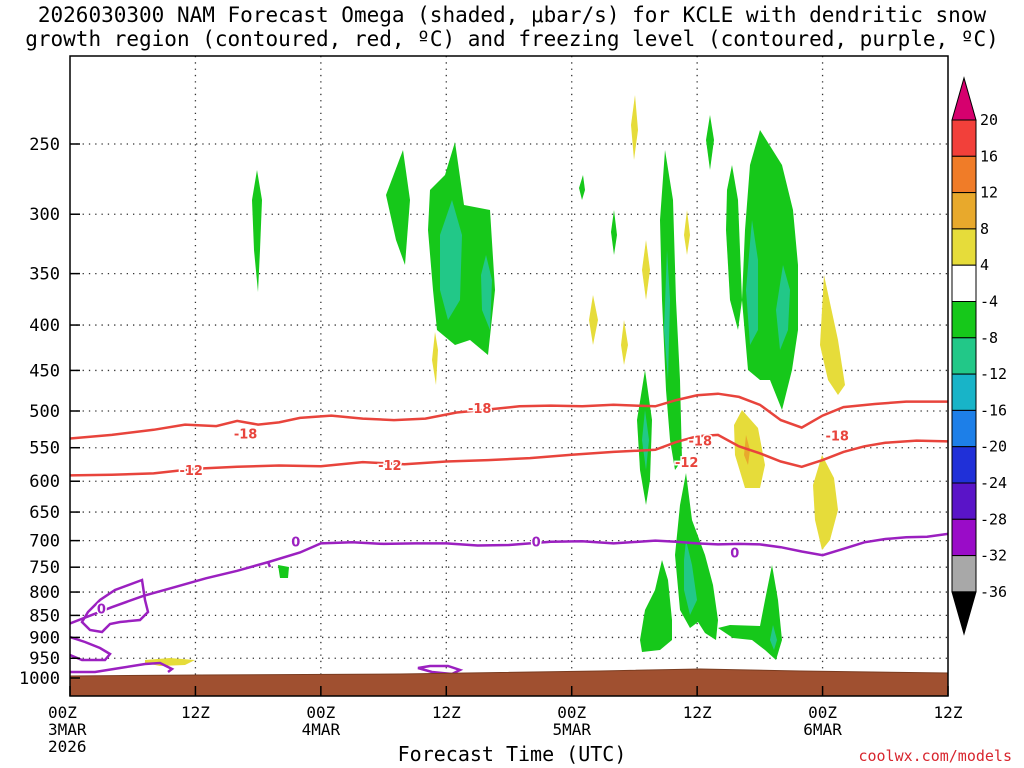 This screenshot has width=1024, height=768. Describe the element at coordinates (984, 229) in the screenshot. I see `colorbar-label: 8` at that location.